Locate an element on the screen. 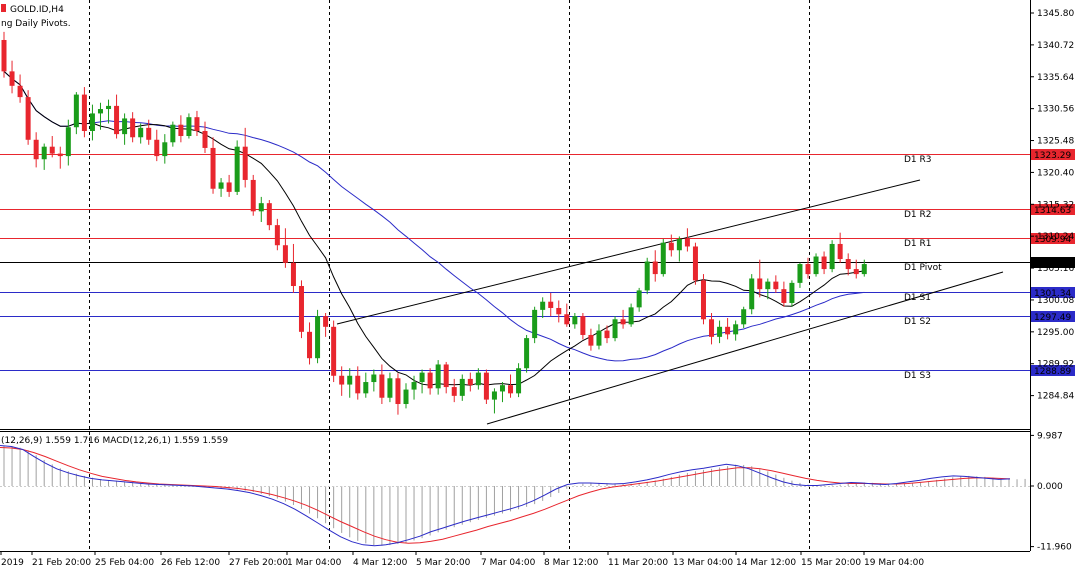  time-tick-label: 8 Mar 12:00 is located at coordinates (571, 563).